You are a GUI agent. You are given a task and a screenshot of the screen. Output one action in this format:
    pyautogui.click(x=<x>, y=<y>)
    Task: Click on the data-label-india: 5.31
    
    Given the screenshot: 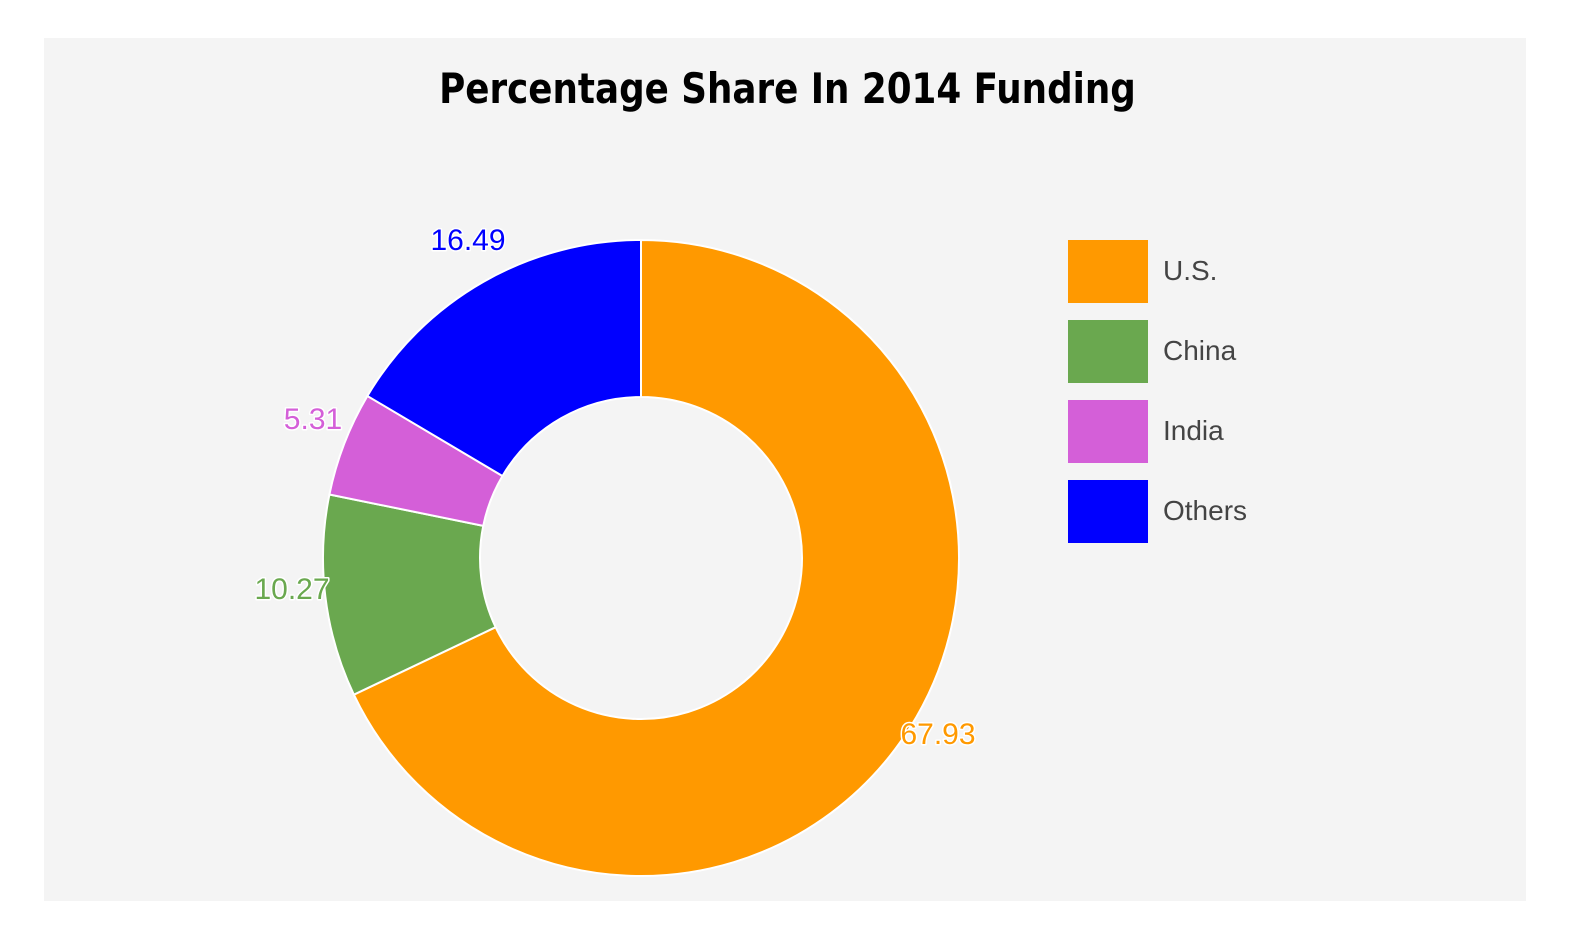 What is the action you would take?
    pyautogui.click(x=313, y=419)
    